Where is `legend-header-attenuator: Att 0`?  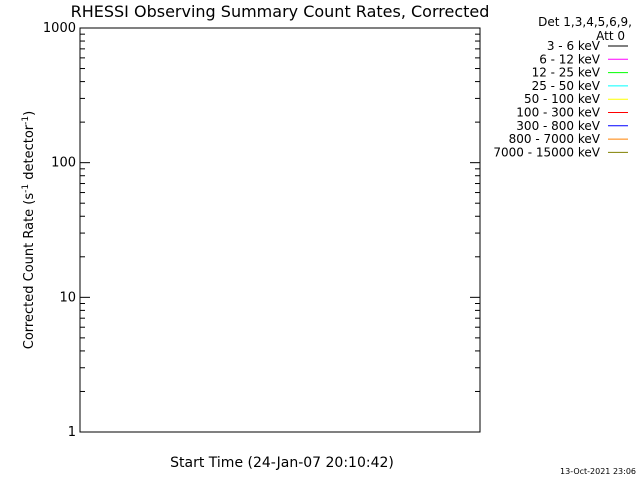 legend-header-attenuator: Att 0 is located at coordinates (610, 36).